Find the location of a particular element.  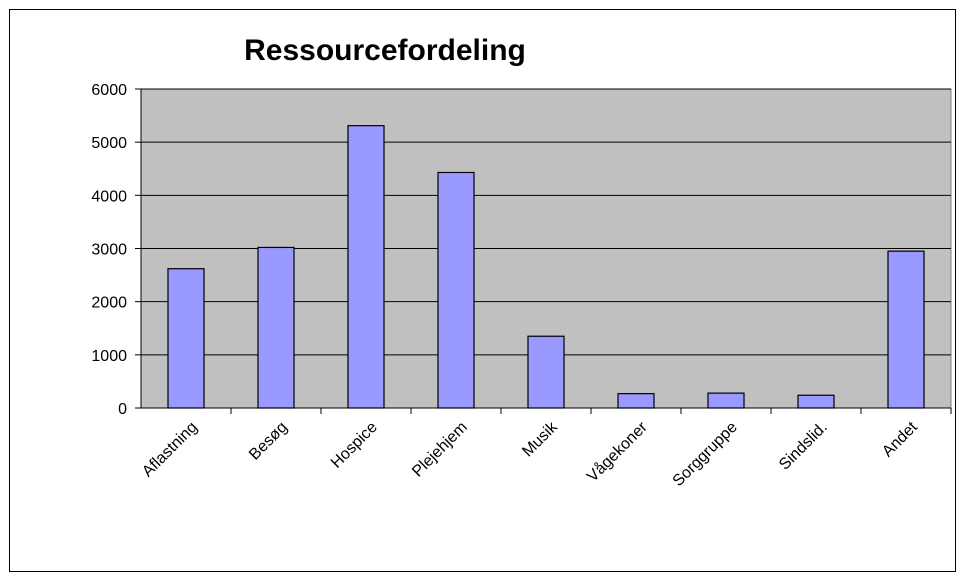

x-tick-label: Besøg is located at coordinates (268, 441).